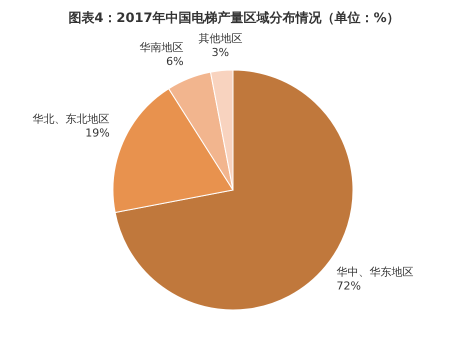 The width and height of the screenshot is (468, 342). Describe the element at coordinates (97, 133) in the screenshot. I see `data-label: 19%` at that location.